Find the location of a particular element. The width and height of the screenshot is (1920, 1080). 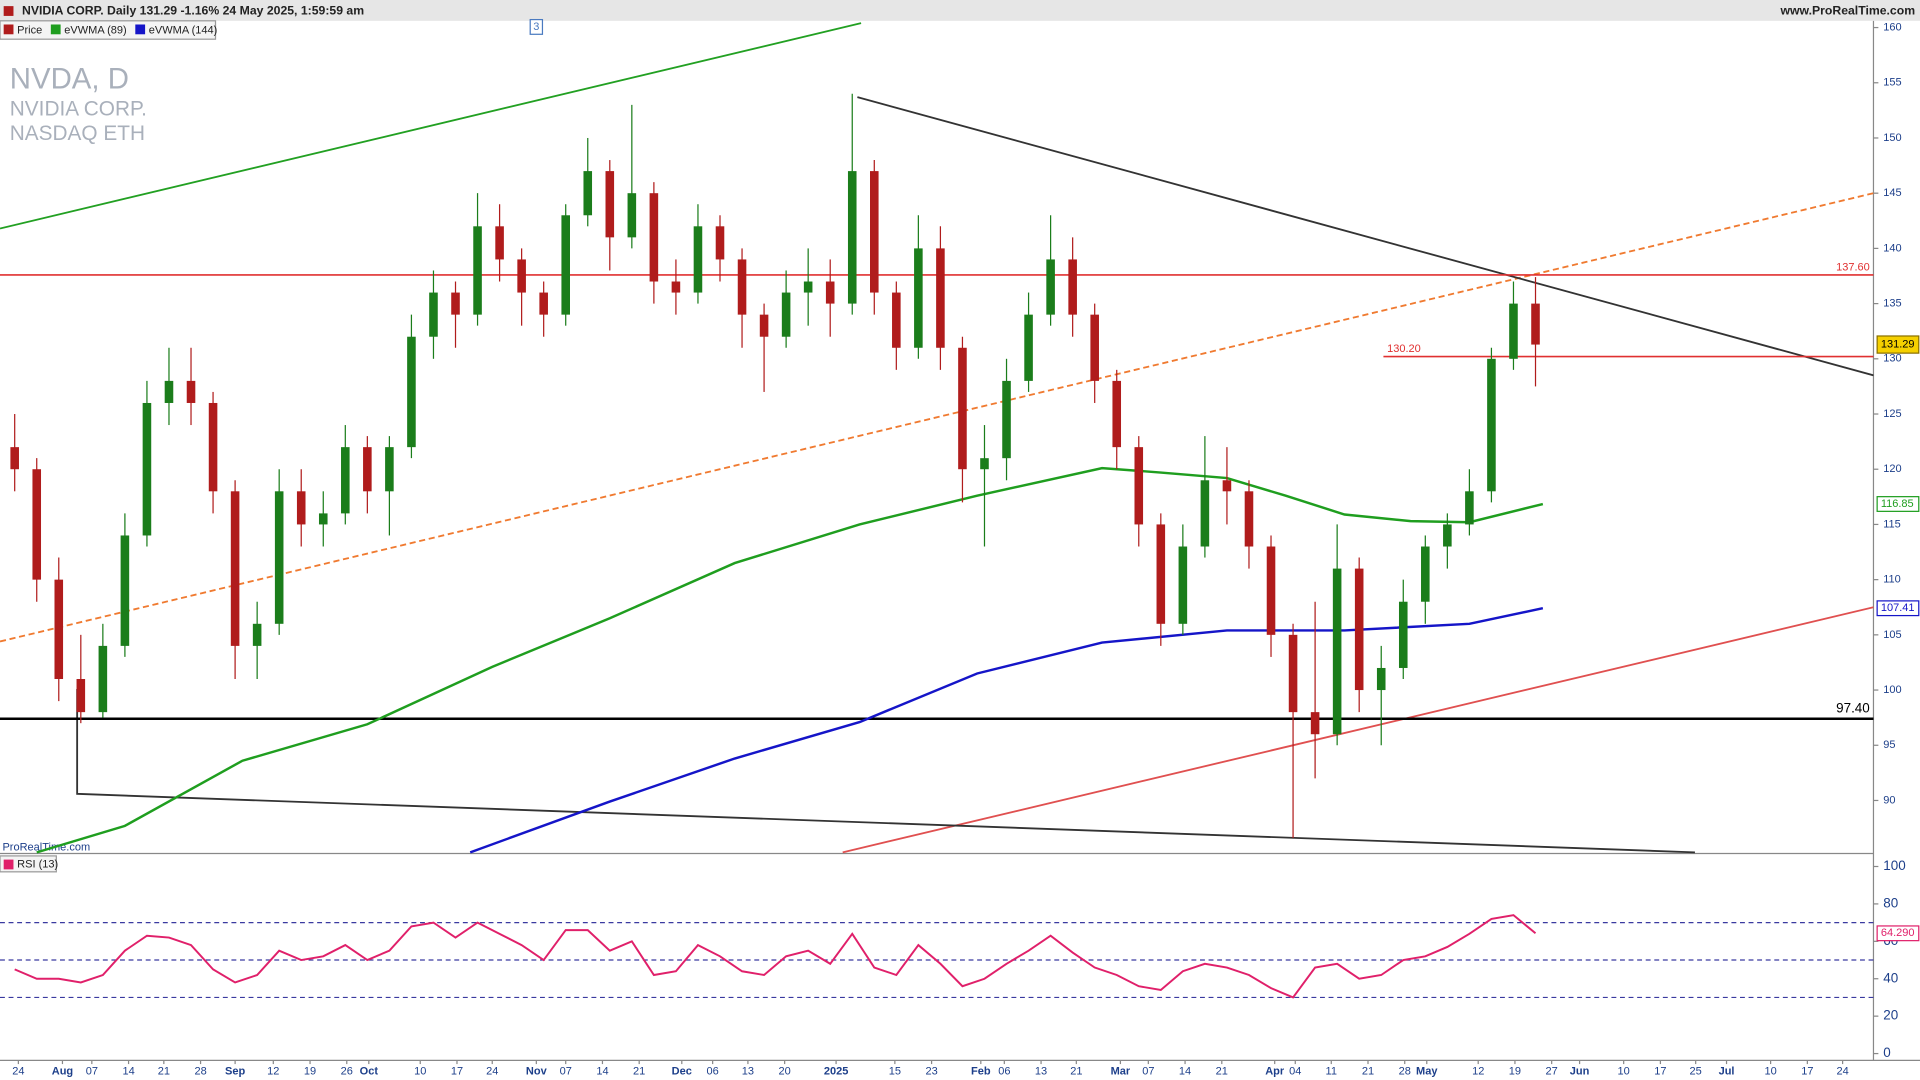

y-tick-label: 120 is located at coordinates (1892, 469).